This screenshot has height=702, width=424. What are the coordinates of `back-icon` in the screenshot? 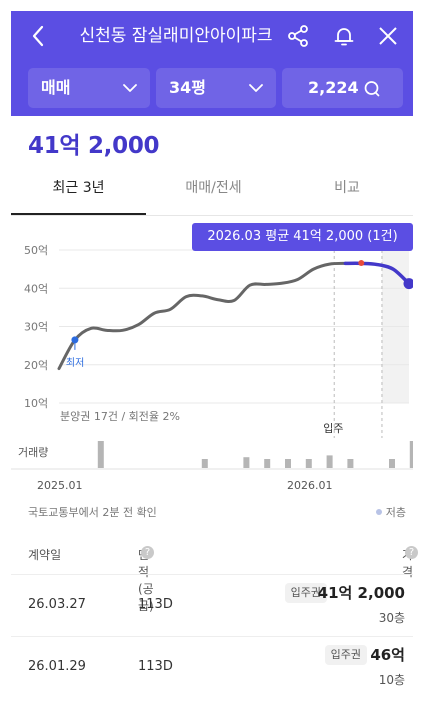 It's located at (38, 36).